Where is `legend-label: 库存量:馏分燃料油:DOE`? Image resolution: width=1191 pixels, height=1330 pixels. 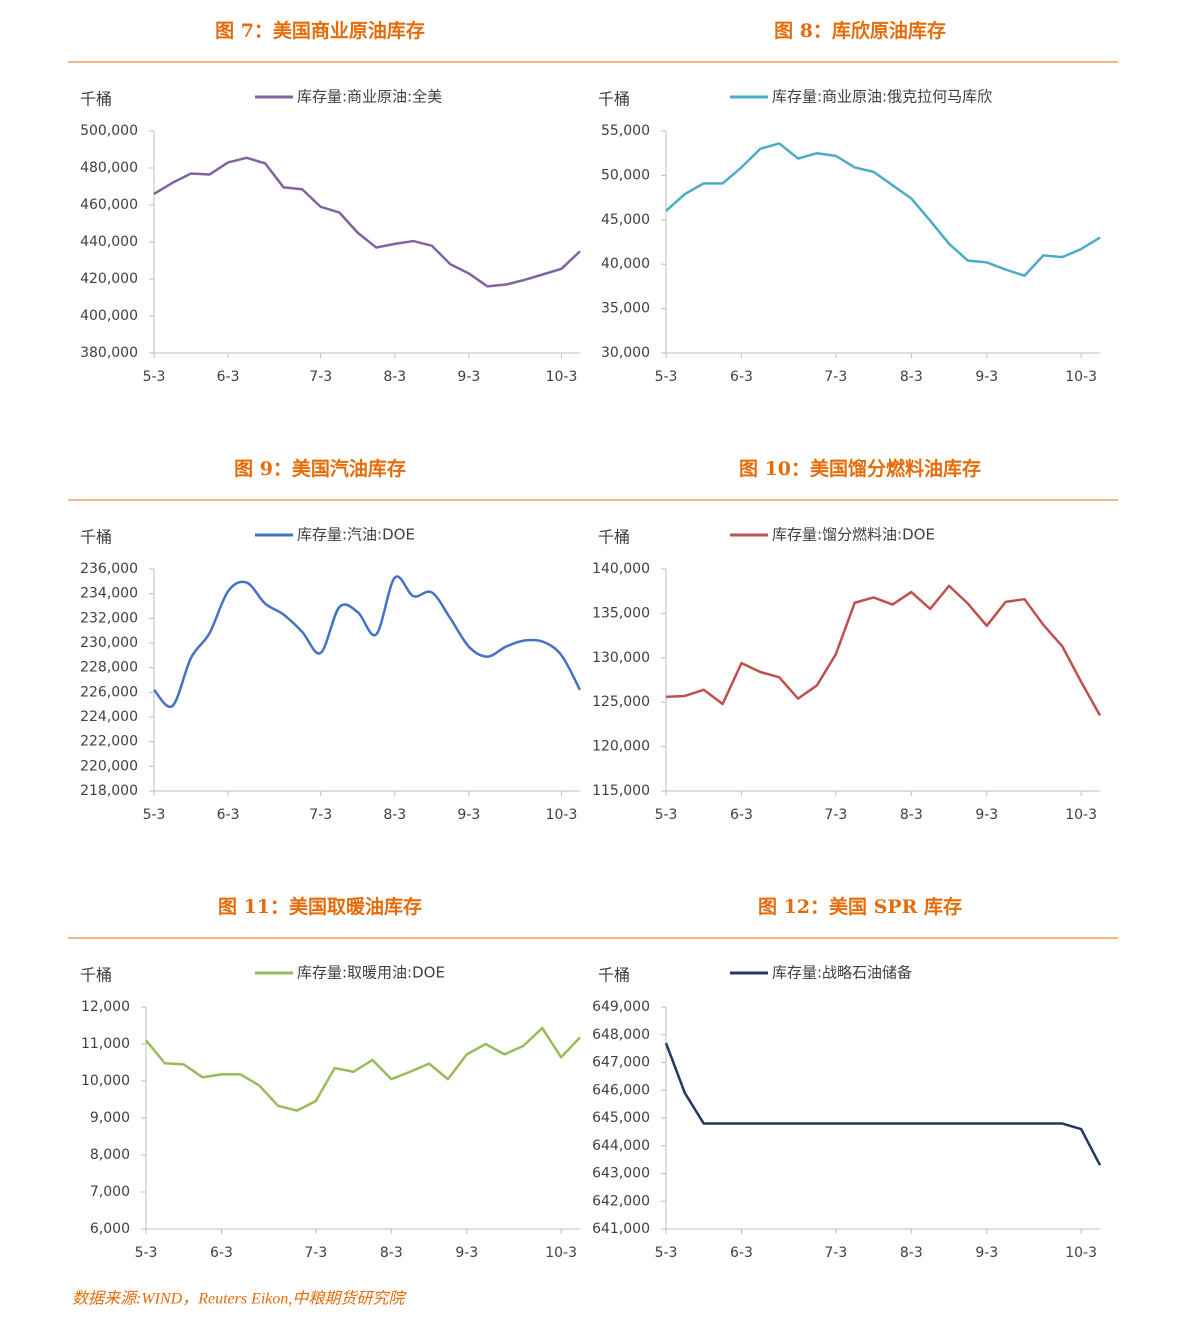
legend-label: 库存量:馏分燃料油:DOE is located at coordinates (853, 535).